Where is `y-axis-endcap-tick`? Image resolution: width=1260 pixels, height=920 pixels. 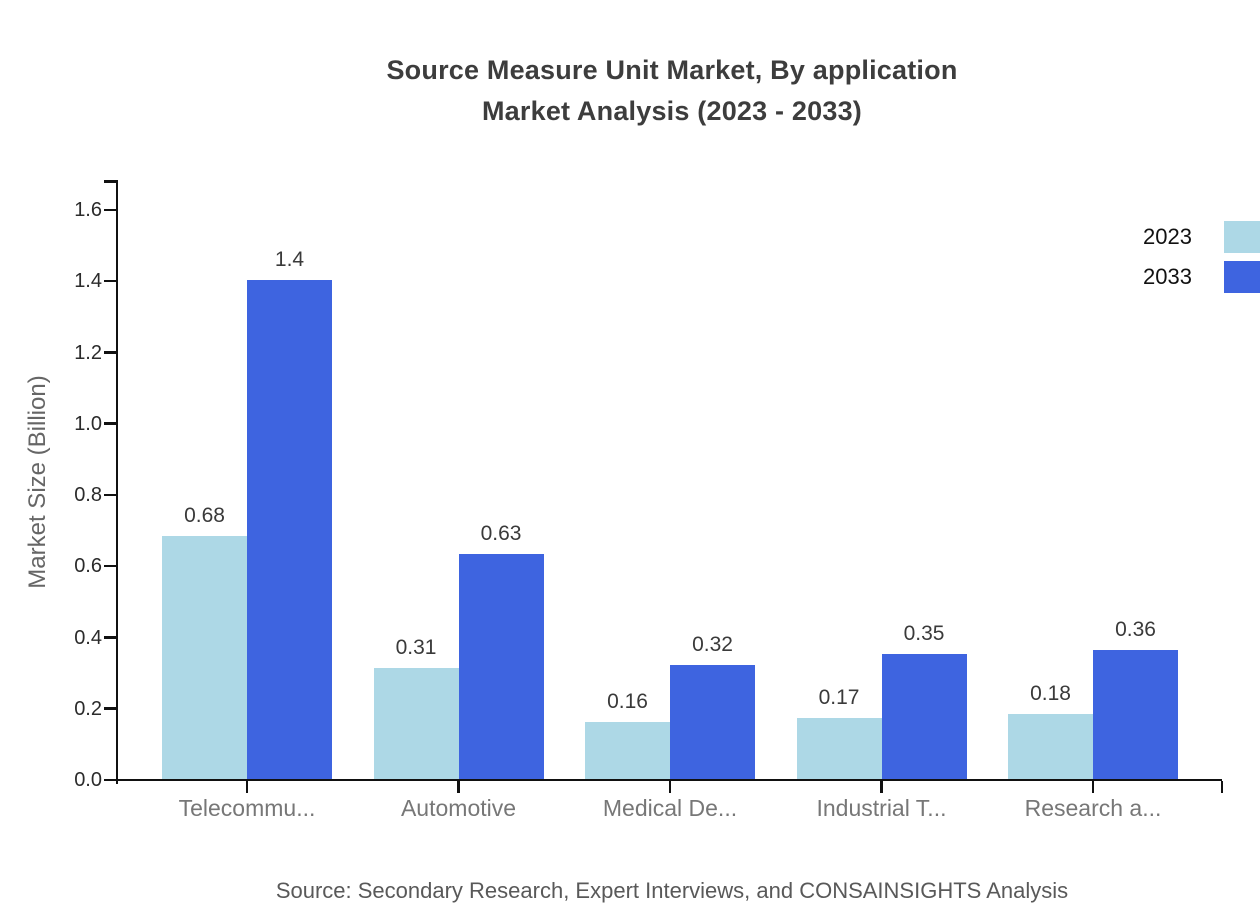
y-axis-endcap-tick is located at coordinates (109, 181).